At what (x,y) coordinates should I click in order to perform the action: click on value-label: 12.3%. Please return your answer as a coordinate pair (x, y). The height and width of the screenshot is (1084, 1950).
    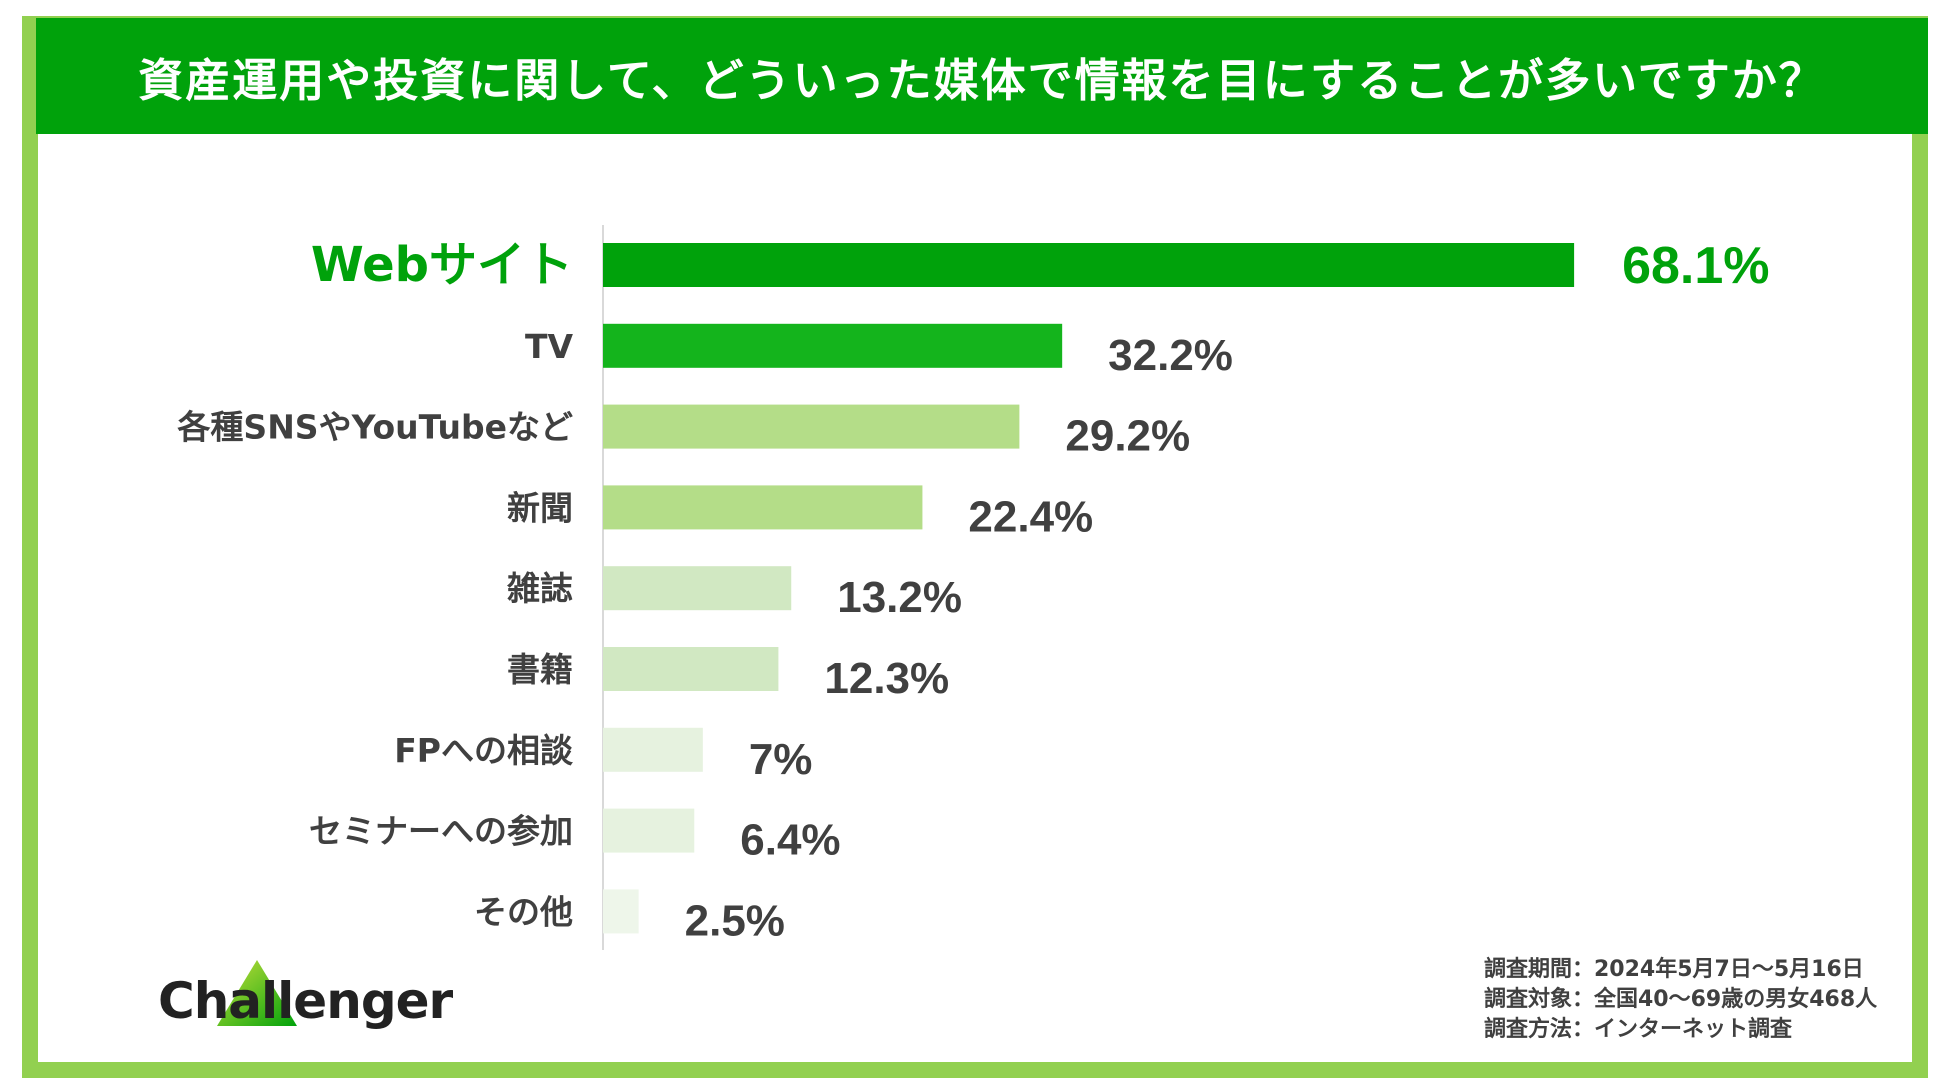
    Looking at the image, I should click on (886, 678).